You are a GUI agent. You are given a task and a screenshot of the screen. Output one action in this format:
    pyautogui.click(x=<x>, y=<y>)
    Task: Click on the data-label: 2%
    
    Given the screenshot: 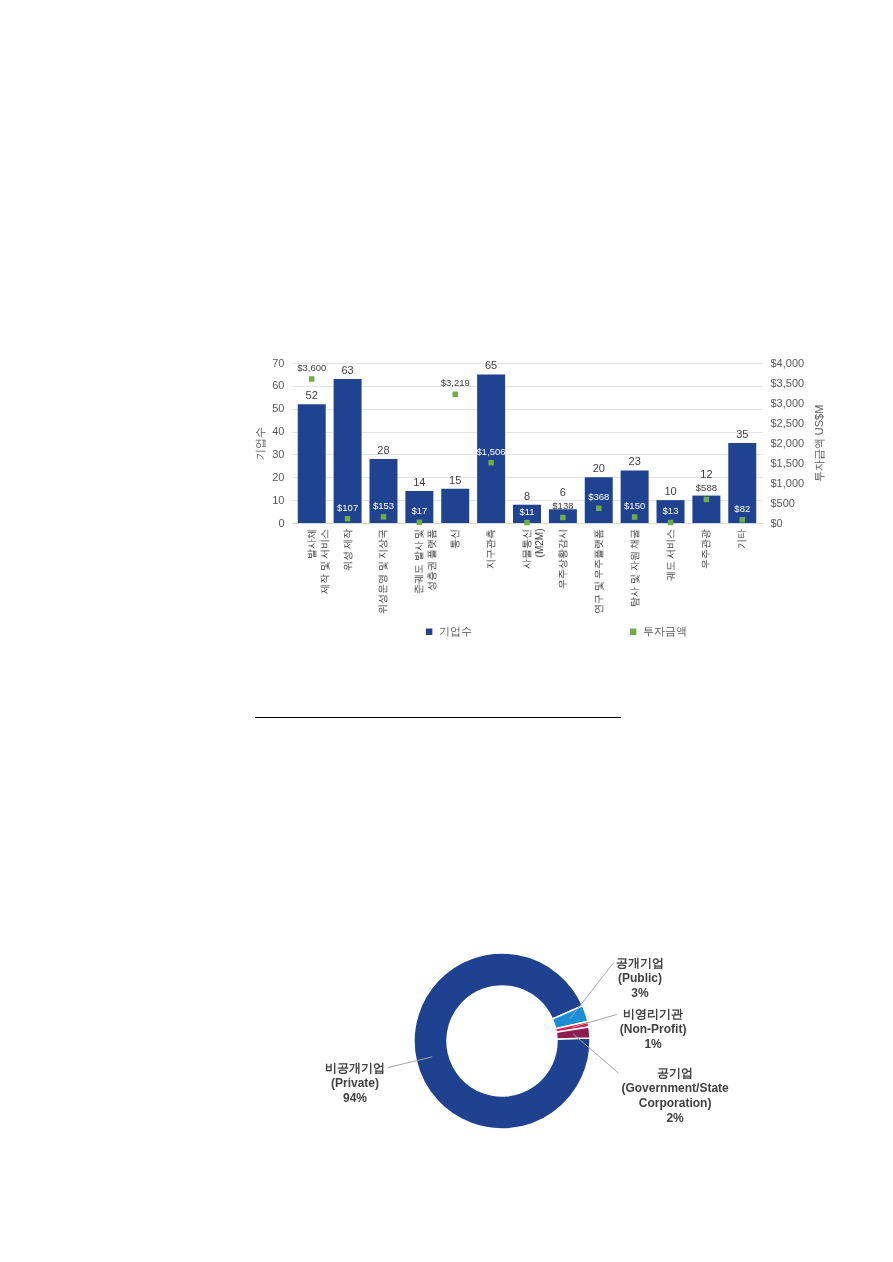 What is the action you would take?
    pyautogui.click(x=675, y=1117)
    